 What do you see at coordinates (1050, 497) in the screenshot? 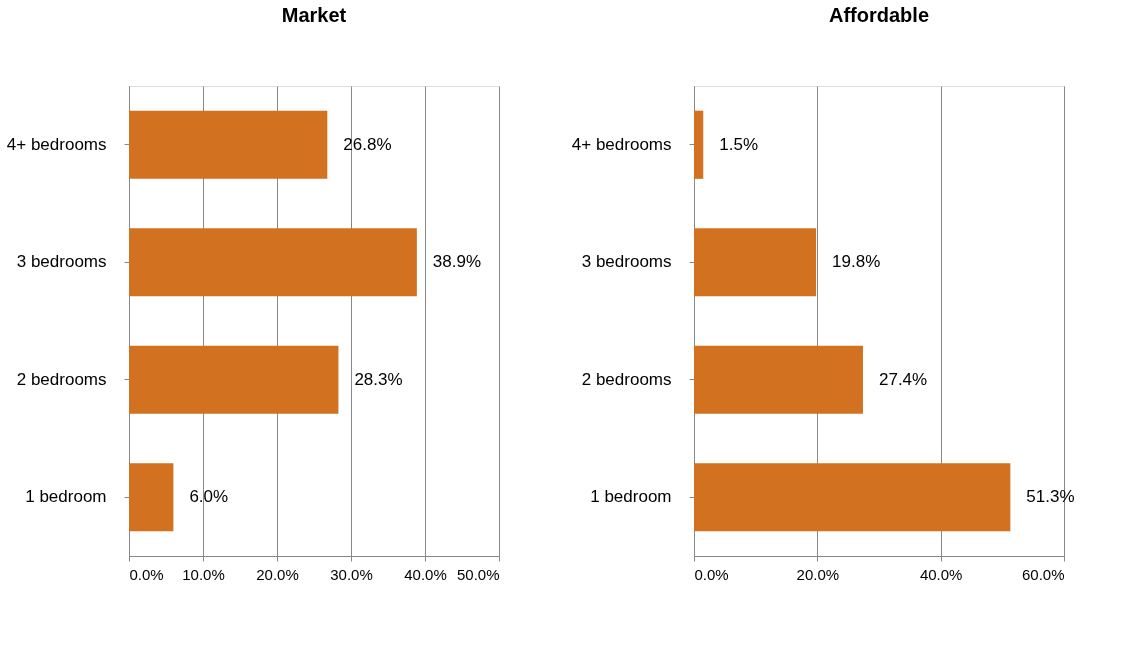
I see `data-label: 51.3%` at bounding box center [1050, 497].